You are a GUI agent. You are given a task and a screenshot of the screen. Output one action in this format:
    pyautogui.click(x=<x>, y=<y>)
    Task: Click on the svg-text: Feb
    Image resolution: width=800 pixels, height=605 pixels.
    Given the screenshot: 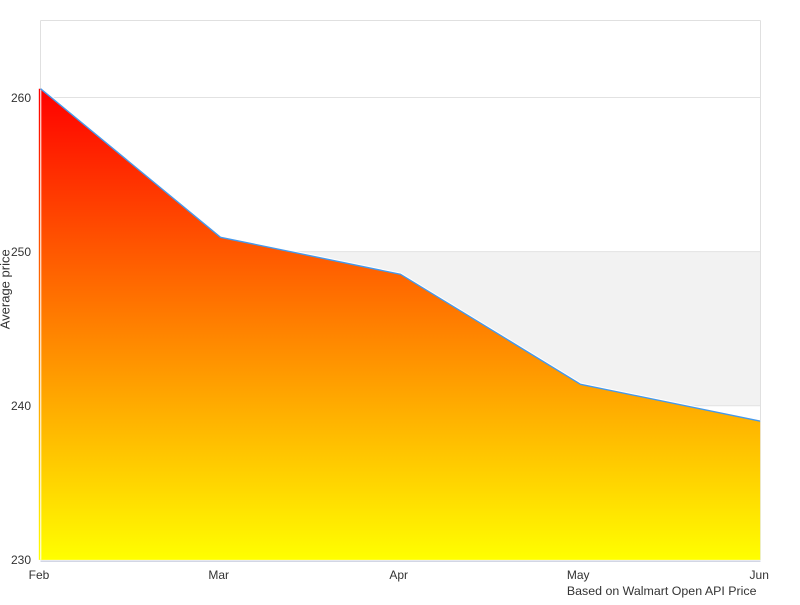 What is the action you would take?
    pyautogui.click(x=39, y=575)
    